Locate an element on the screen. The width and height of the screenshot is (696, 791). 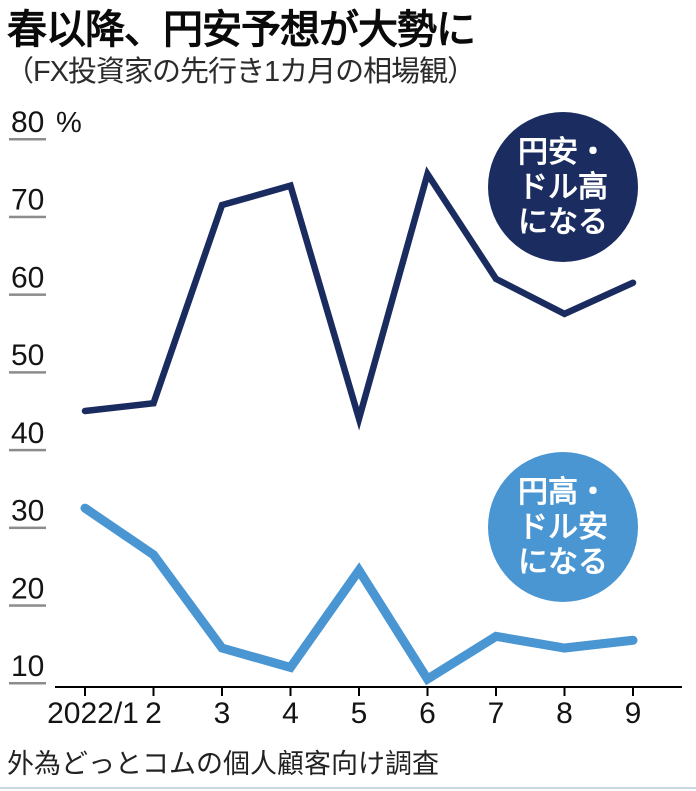
chart-subtitle: （FX投資家の先行き1カ月の相場観） is located at coordinates (240, 72).